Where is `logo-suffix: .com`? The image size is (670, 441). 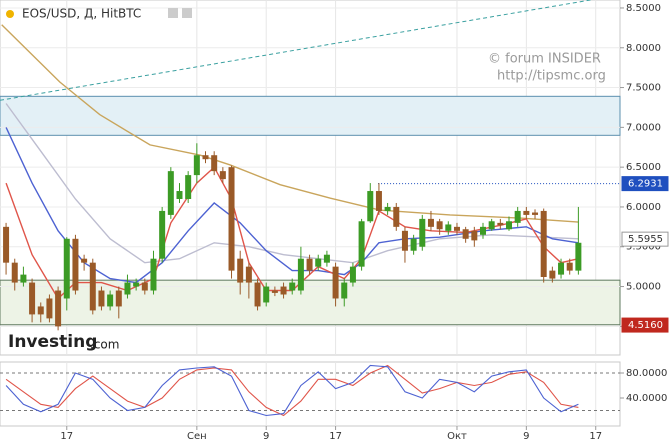 logo-suffix: .com is located at coordinates (104, 345).